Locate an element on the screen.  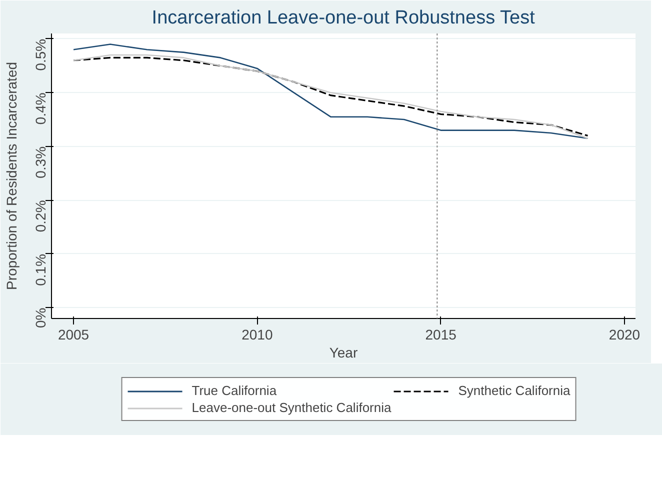
y-tick-label: 0.3% is located at coordinates (40, 162).